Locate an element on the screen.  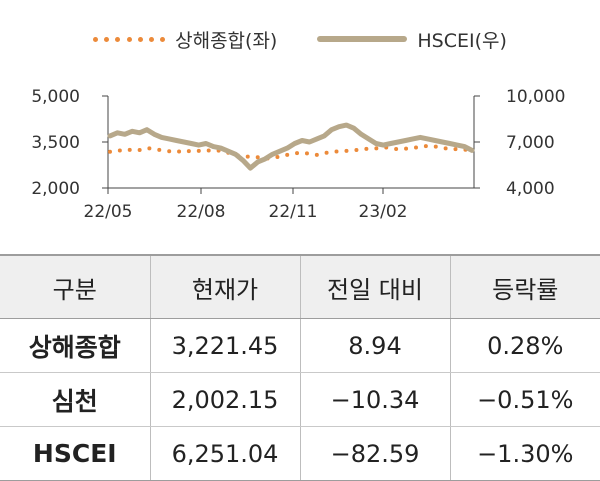
series-line-hscei is located at coordinates (291, 146).